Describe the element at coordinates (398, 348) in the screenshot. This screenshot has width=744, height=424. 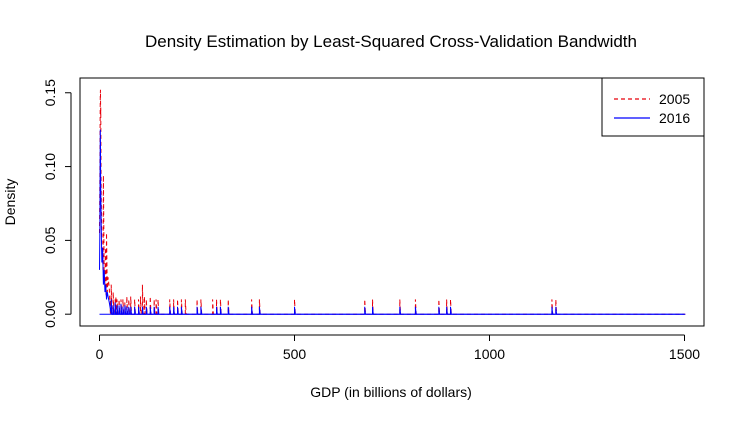
I see `x-axis: 0 500 1000 1500` at that location.